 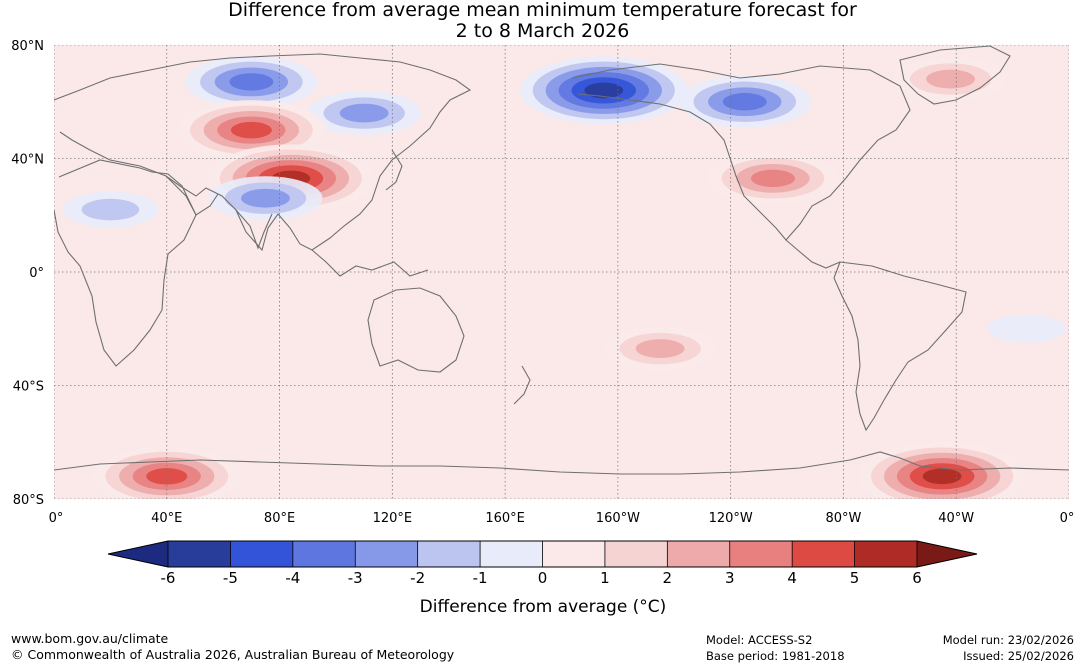 I want to click on colorbar-tick-label: -2, so click(x=417, y=578).